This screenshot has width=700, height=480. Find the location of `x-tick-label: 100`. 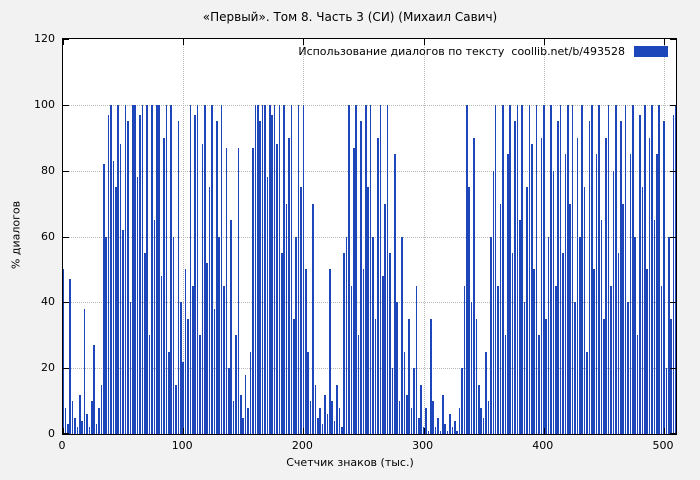

x-tick-label: 100 is located at coordinates (182, 445).